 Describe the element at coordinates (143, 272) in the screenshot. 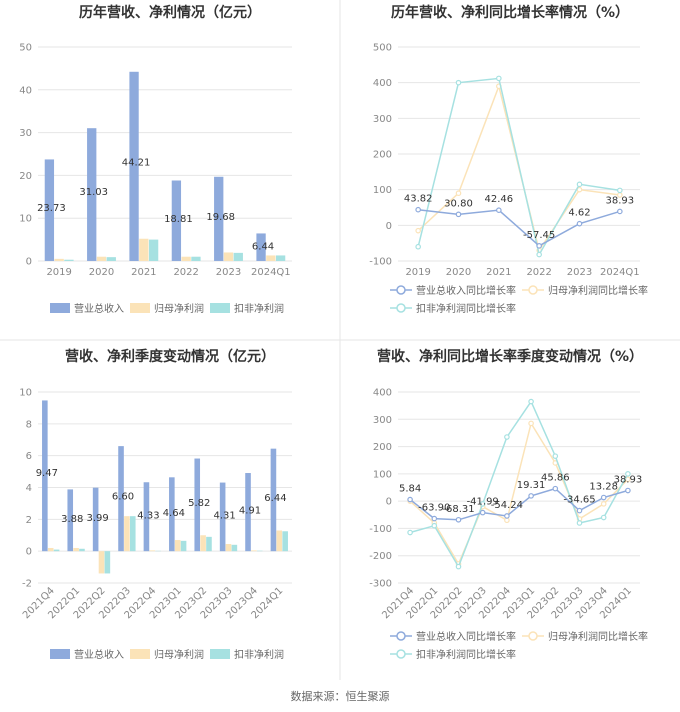

I see `x-tick-label: 2021` at that location.